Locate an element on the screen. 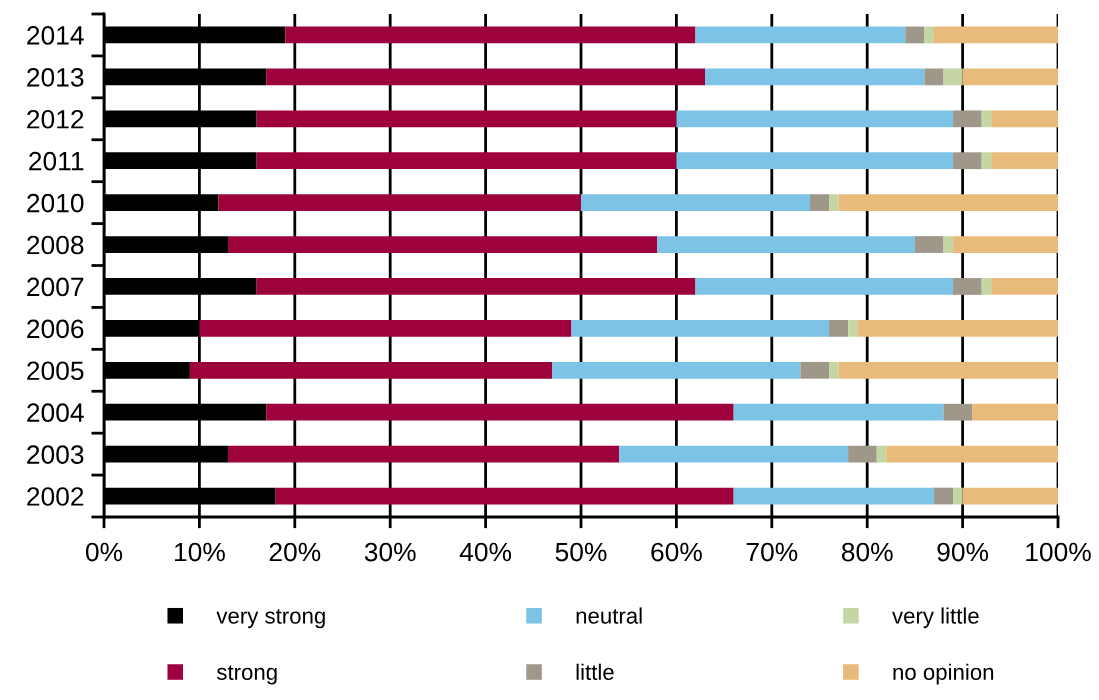 The height and width of the screenshot is (700, 1099). x-tick-label: 100% is located at coordinates (1058, 552).